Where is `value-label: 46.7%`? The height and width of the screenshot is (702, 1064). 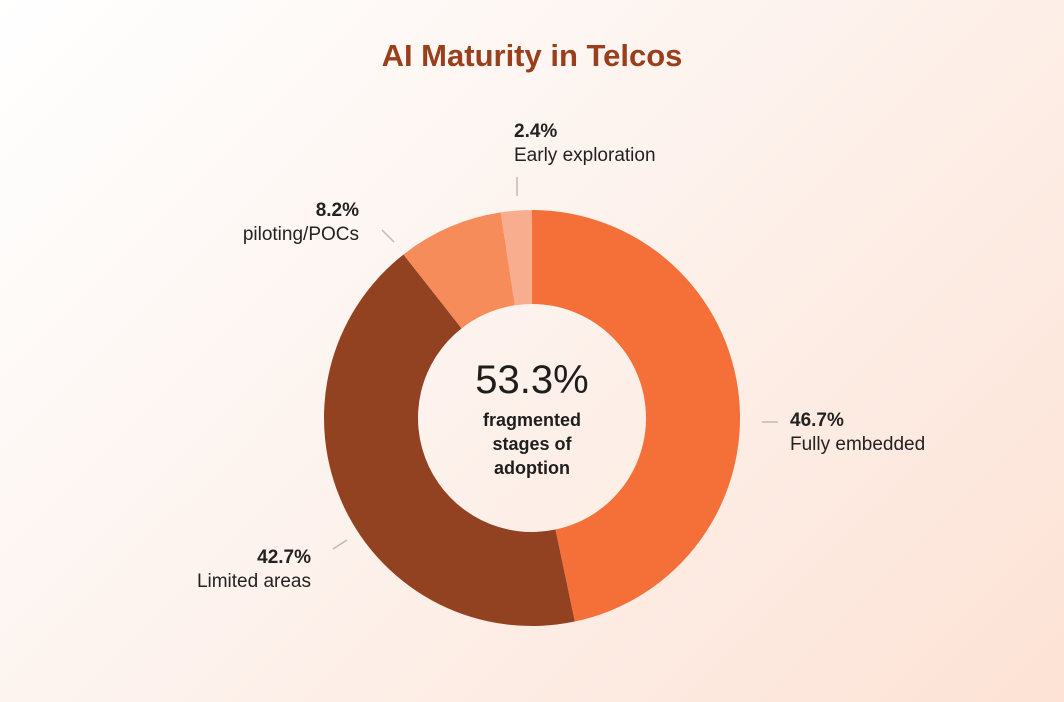
value-label: 46.7% is located at coordinates (817, 420).